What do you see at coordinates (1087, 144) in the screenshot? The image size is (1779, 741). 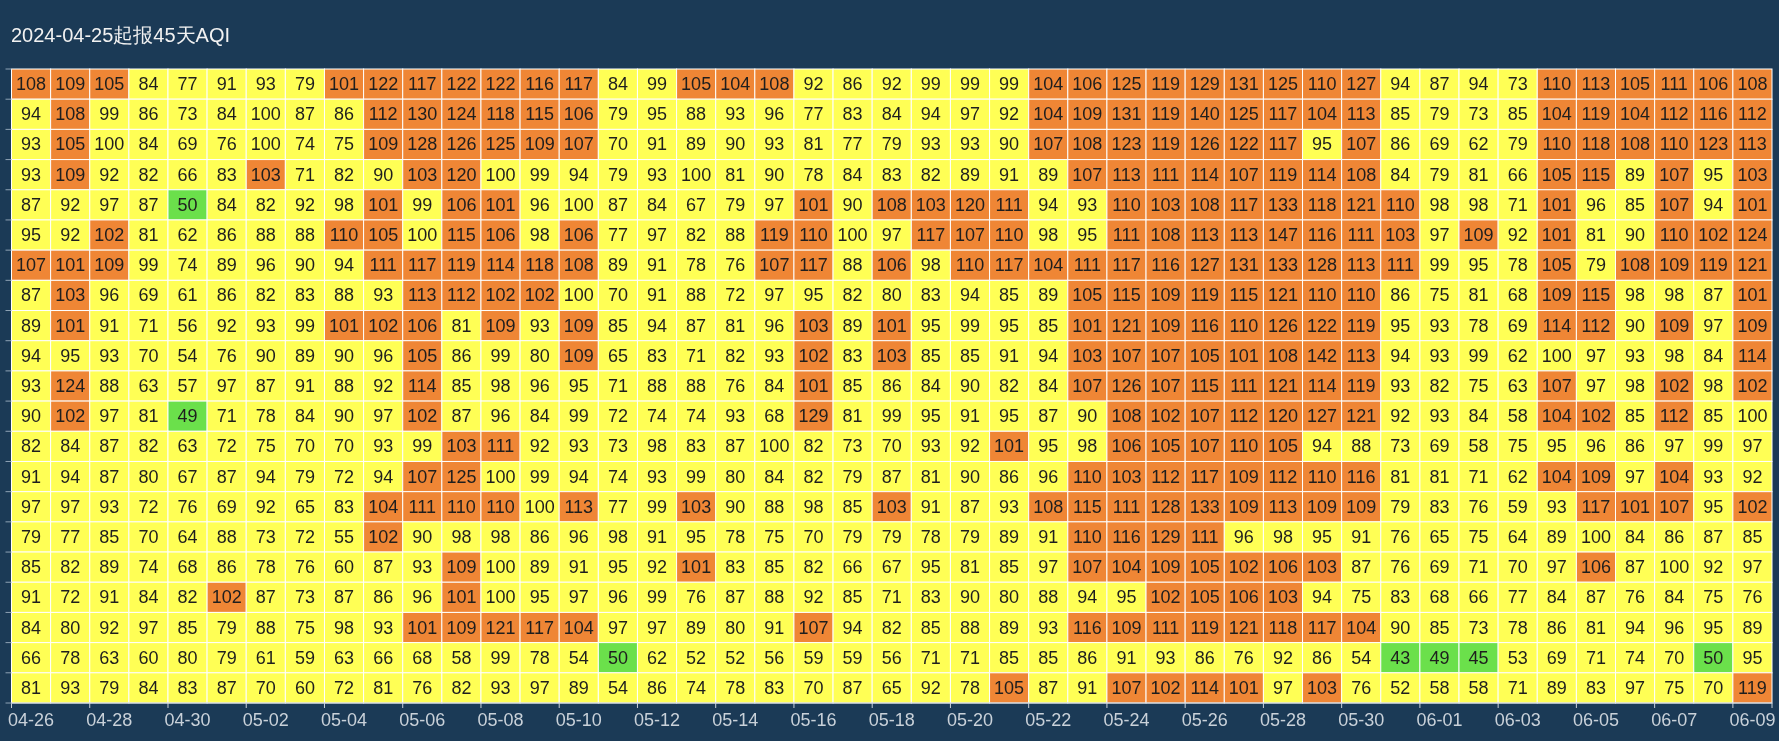 I see `data-label: 108` at bounding box center [1087, 144].